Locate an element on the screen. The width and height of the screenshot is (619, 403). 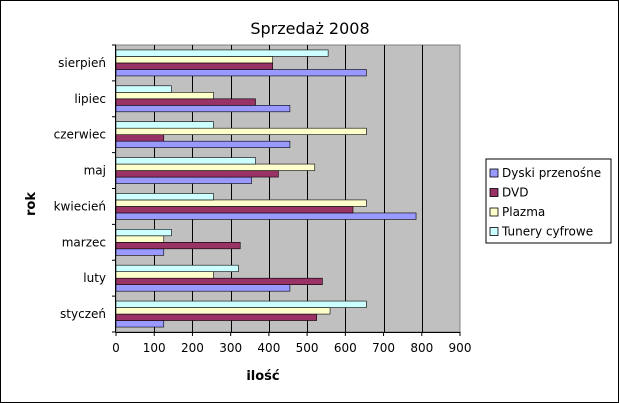
legend: Dyski przenośne DVD Plazma Tunery cyfrowe is located at coordinates (548, 201).